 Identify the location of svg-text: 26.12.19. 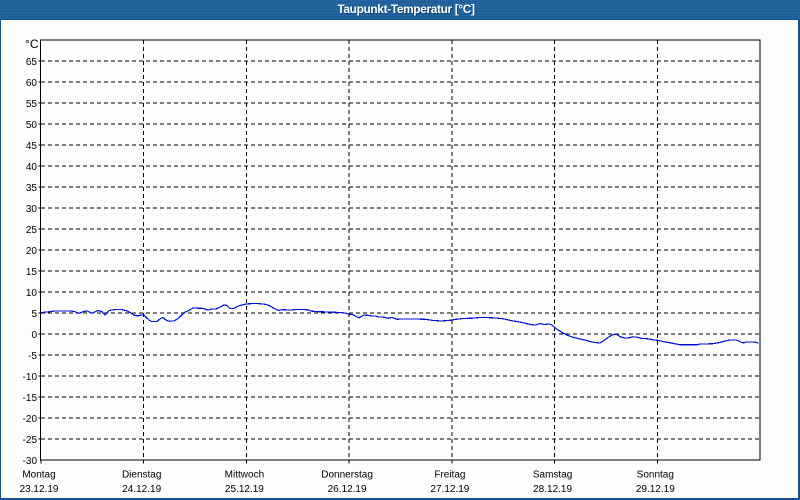
(347, 489).